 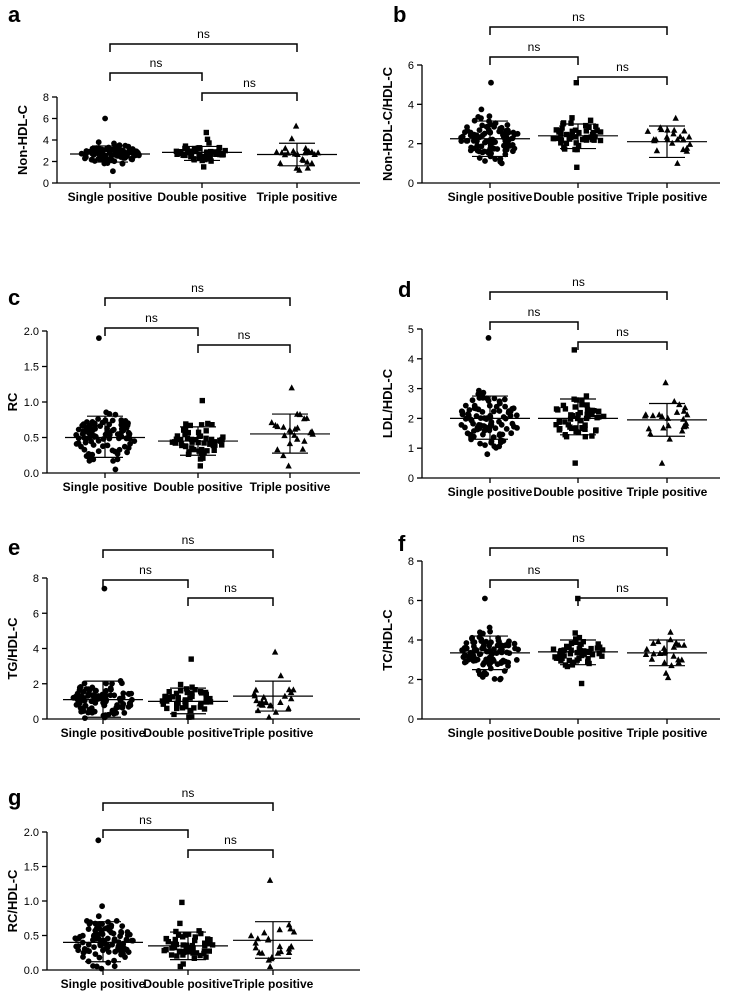 I want to click on y-tick-label: 1.5, so click(x=31, y=868).